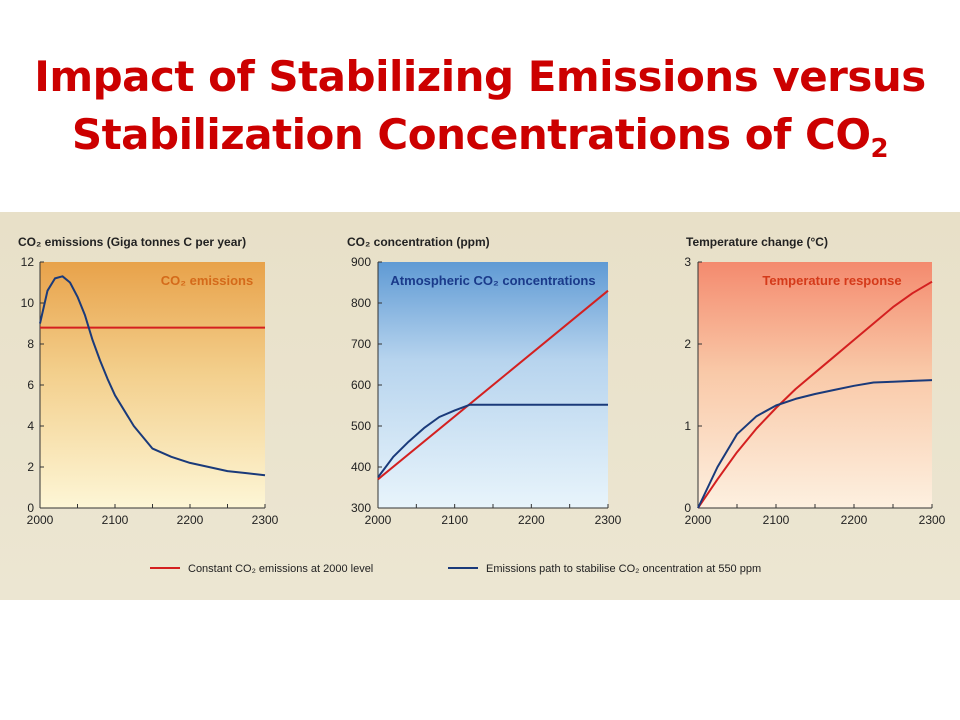  I want to click on y-tick-label: 3, so click(687, 262).